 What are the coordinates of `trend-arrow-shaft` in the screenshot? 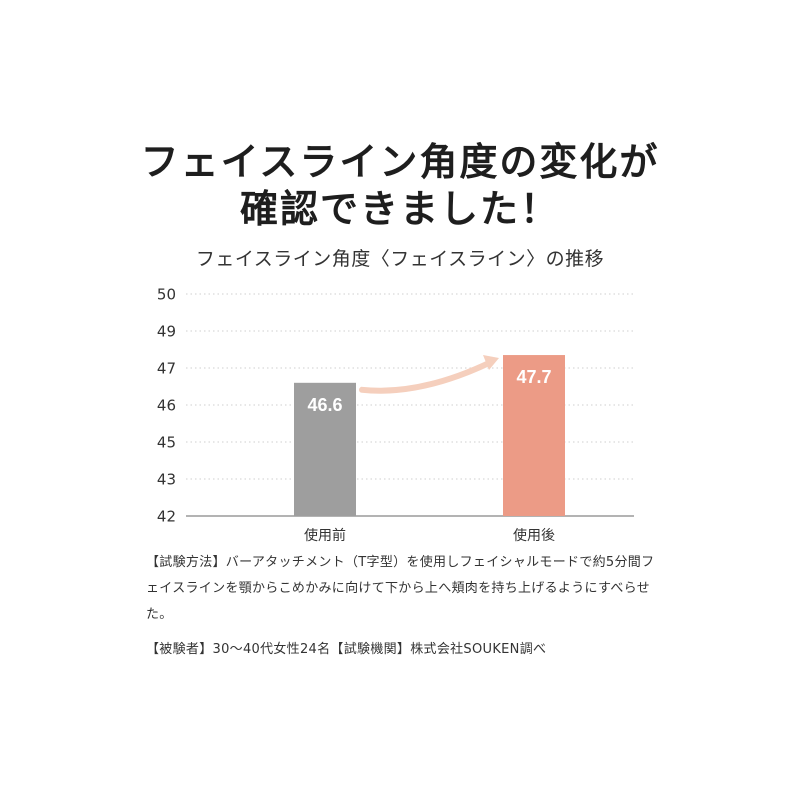 It's located at (426, 376).